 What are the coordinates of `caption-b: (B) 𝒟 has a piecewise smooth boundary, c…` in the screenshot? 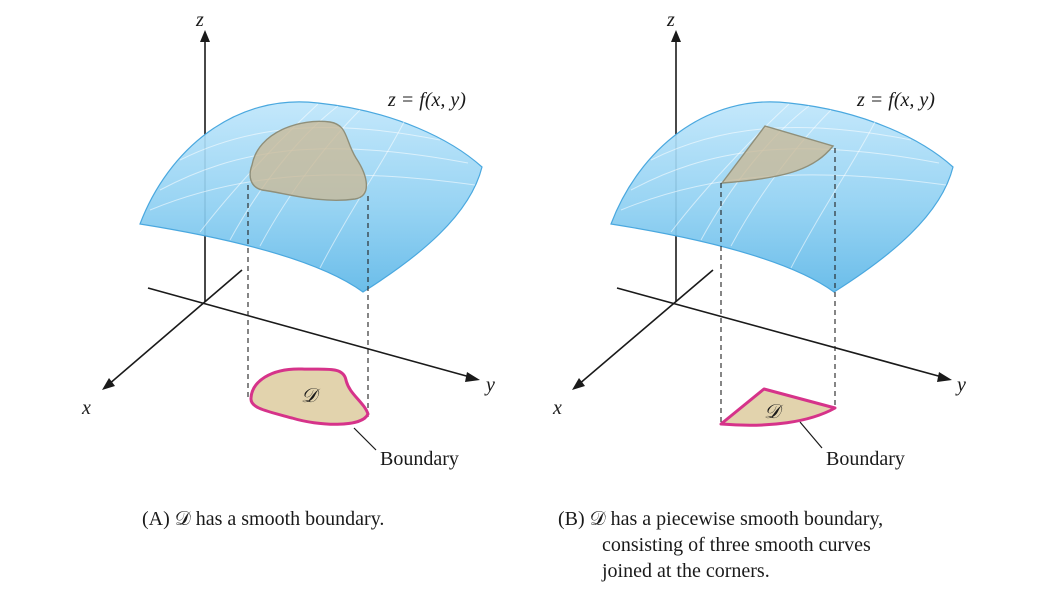 It's located at (720, 545).